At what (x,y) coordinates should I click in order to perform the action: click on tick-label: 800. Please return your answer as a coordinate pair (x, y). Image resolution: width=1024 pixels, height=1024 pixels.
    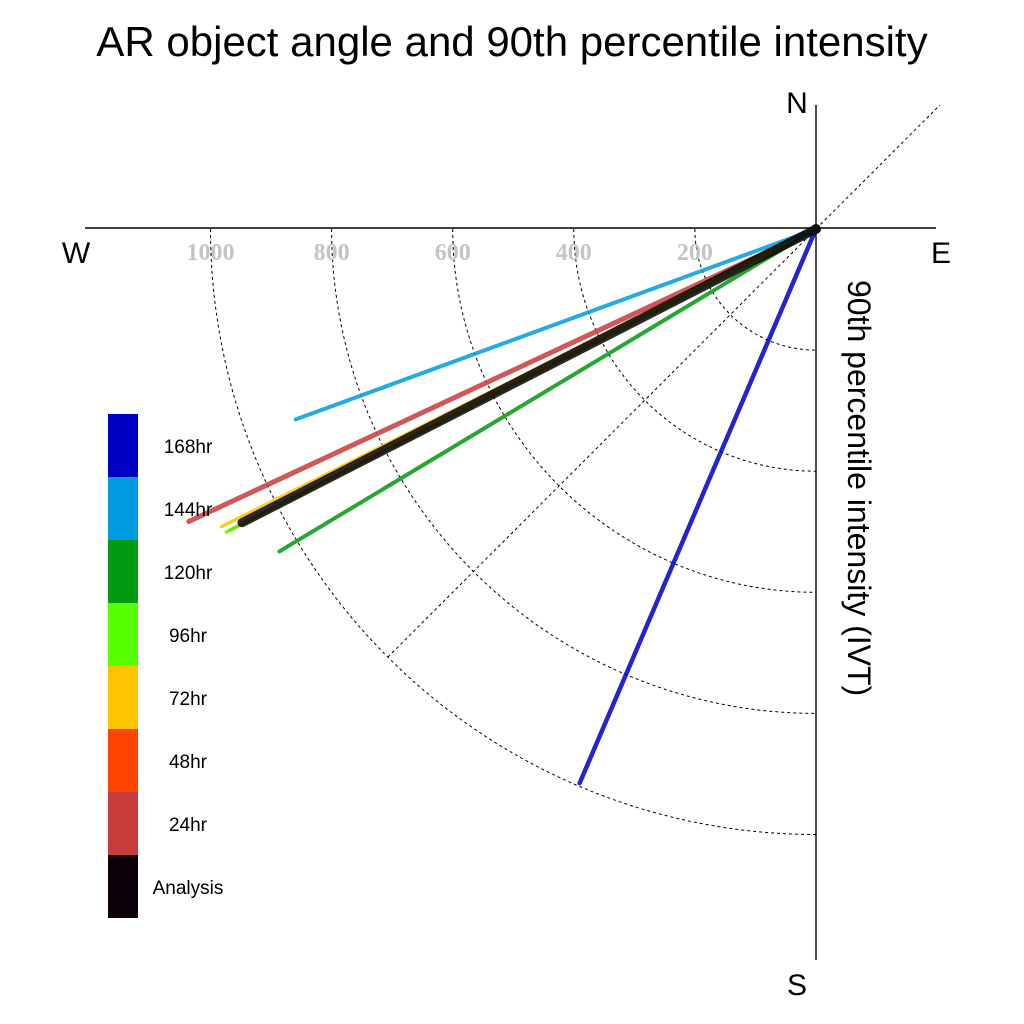
    Looking at the image, I should click on (332, 253).